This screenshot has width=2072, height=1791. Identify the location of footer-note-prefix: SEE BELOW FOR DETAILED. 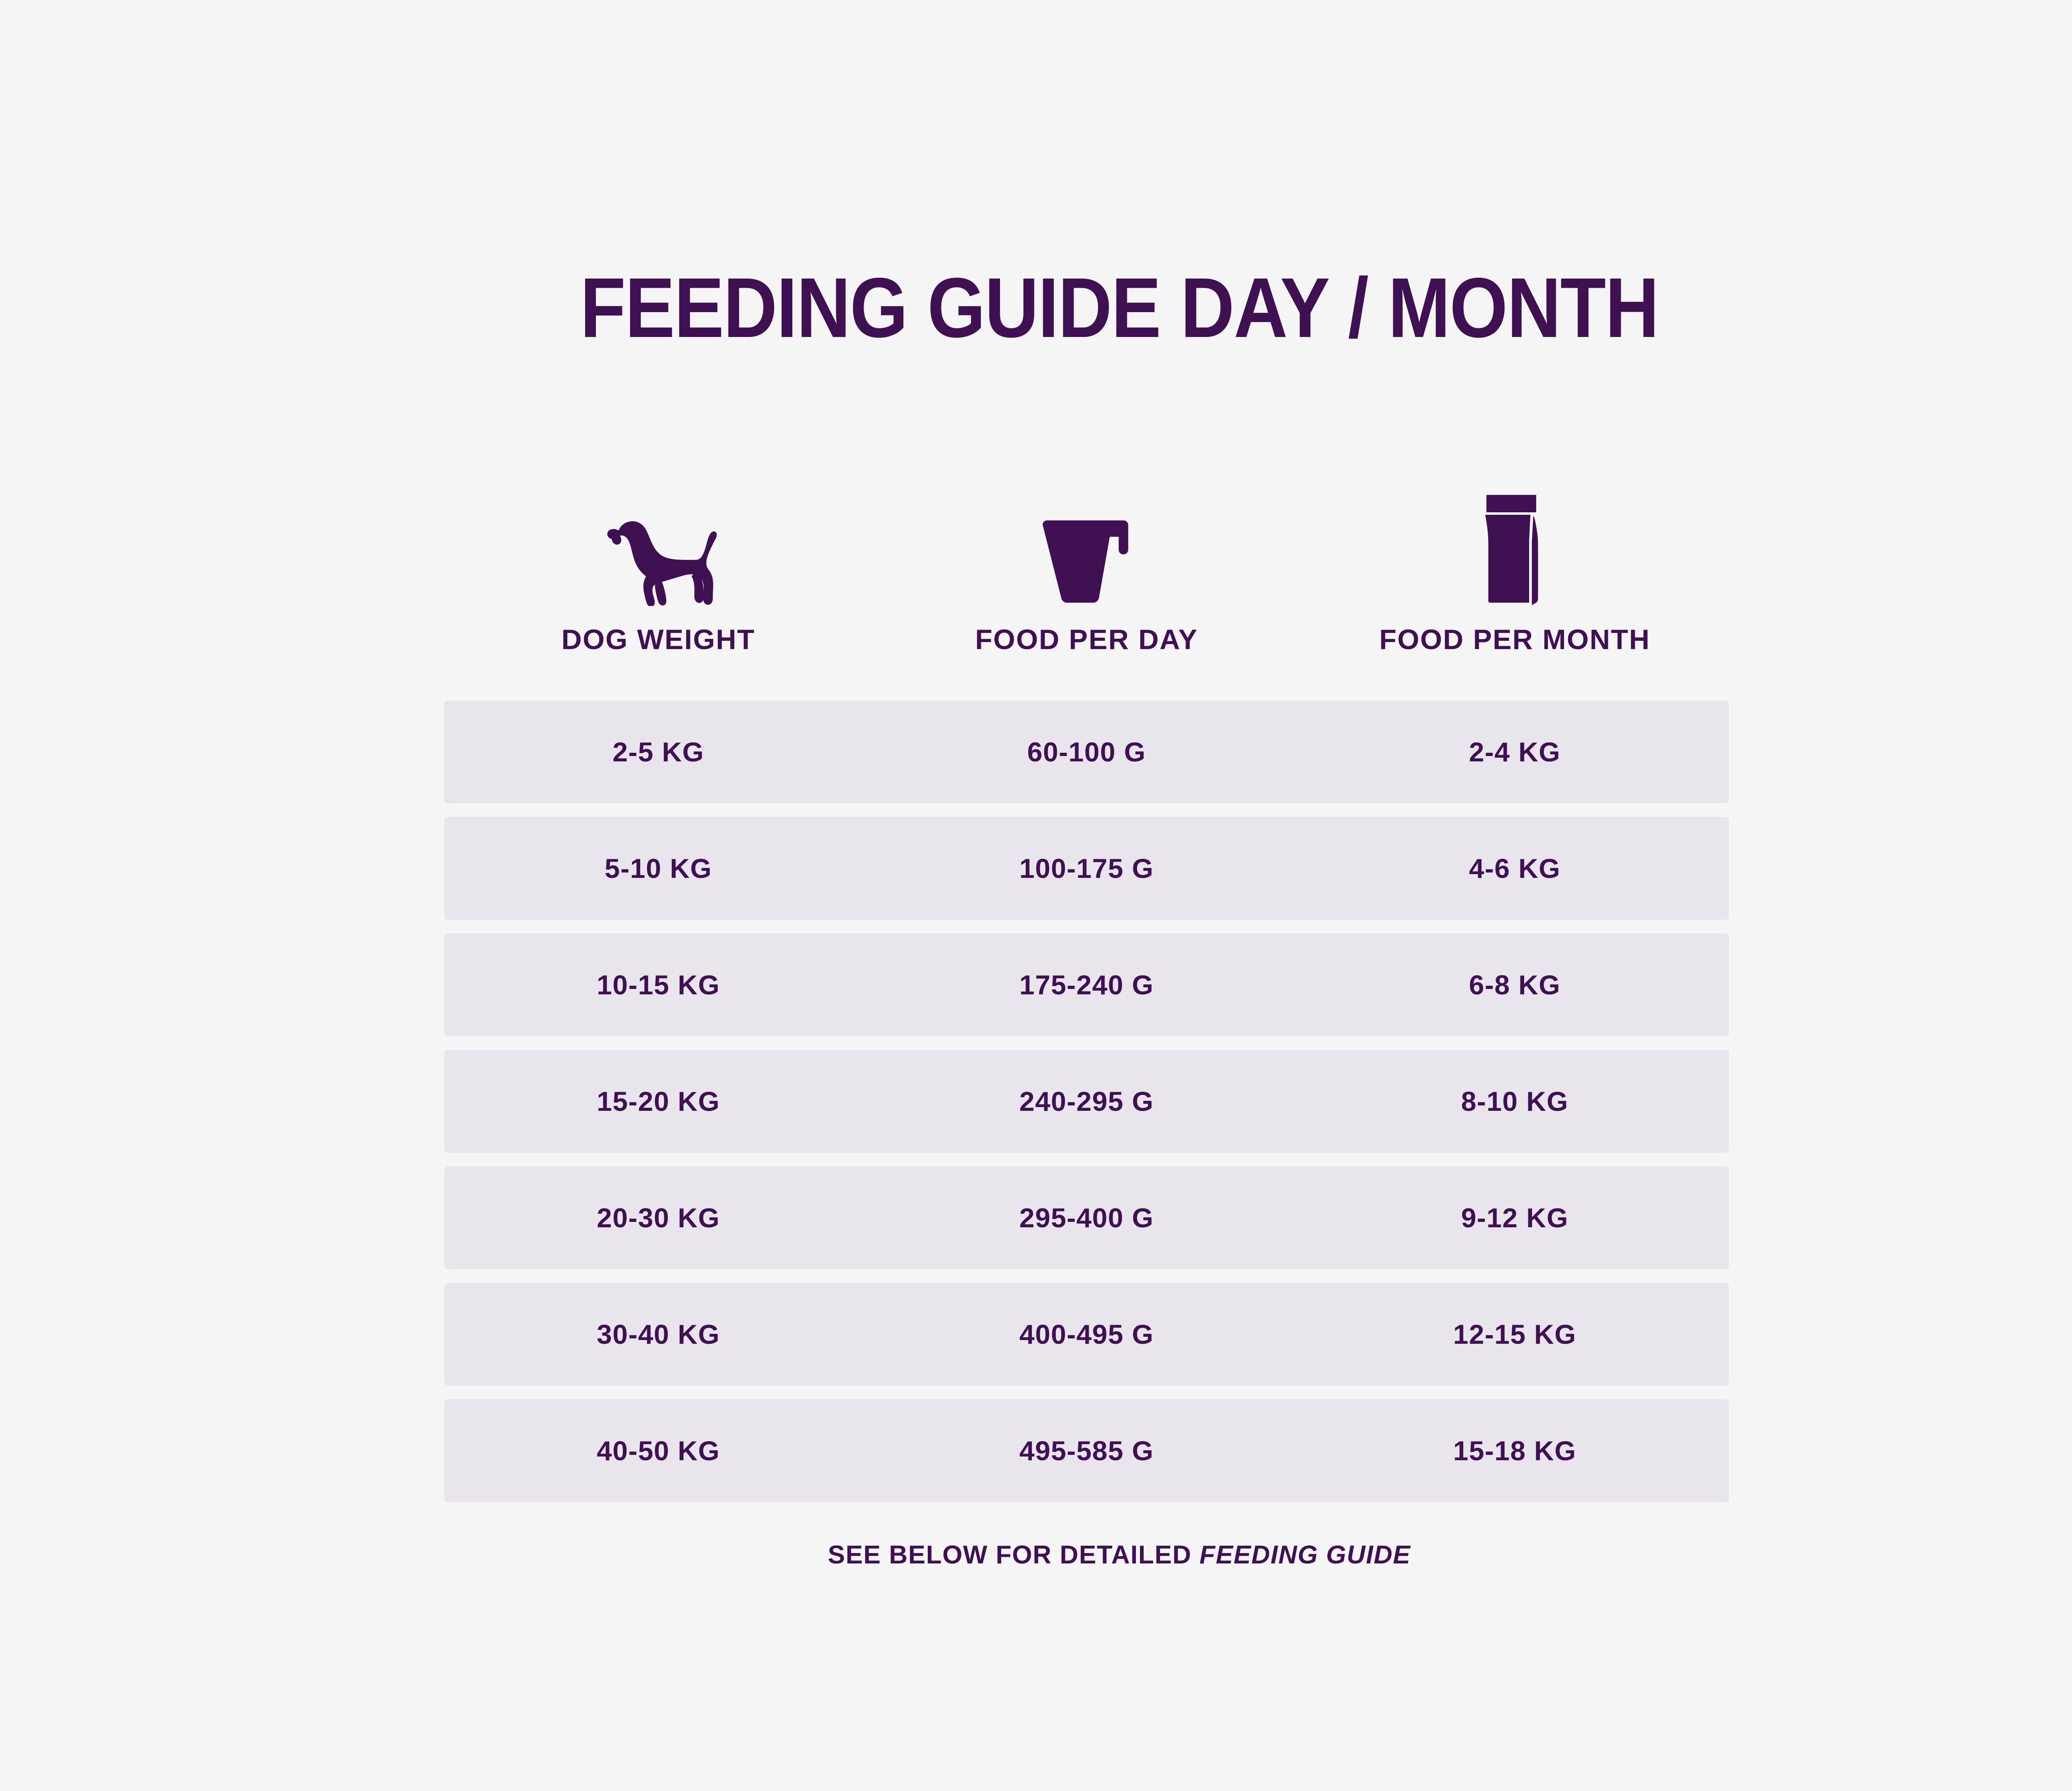
(1014, 1555).